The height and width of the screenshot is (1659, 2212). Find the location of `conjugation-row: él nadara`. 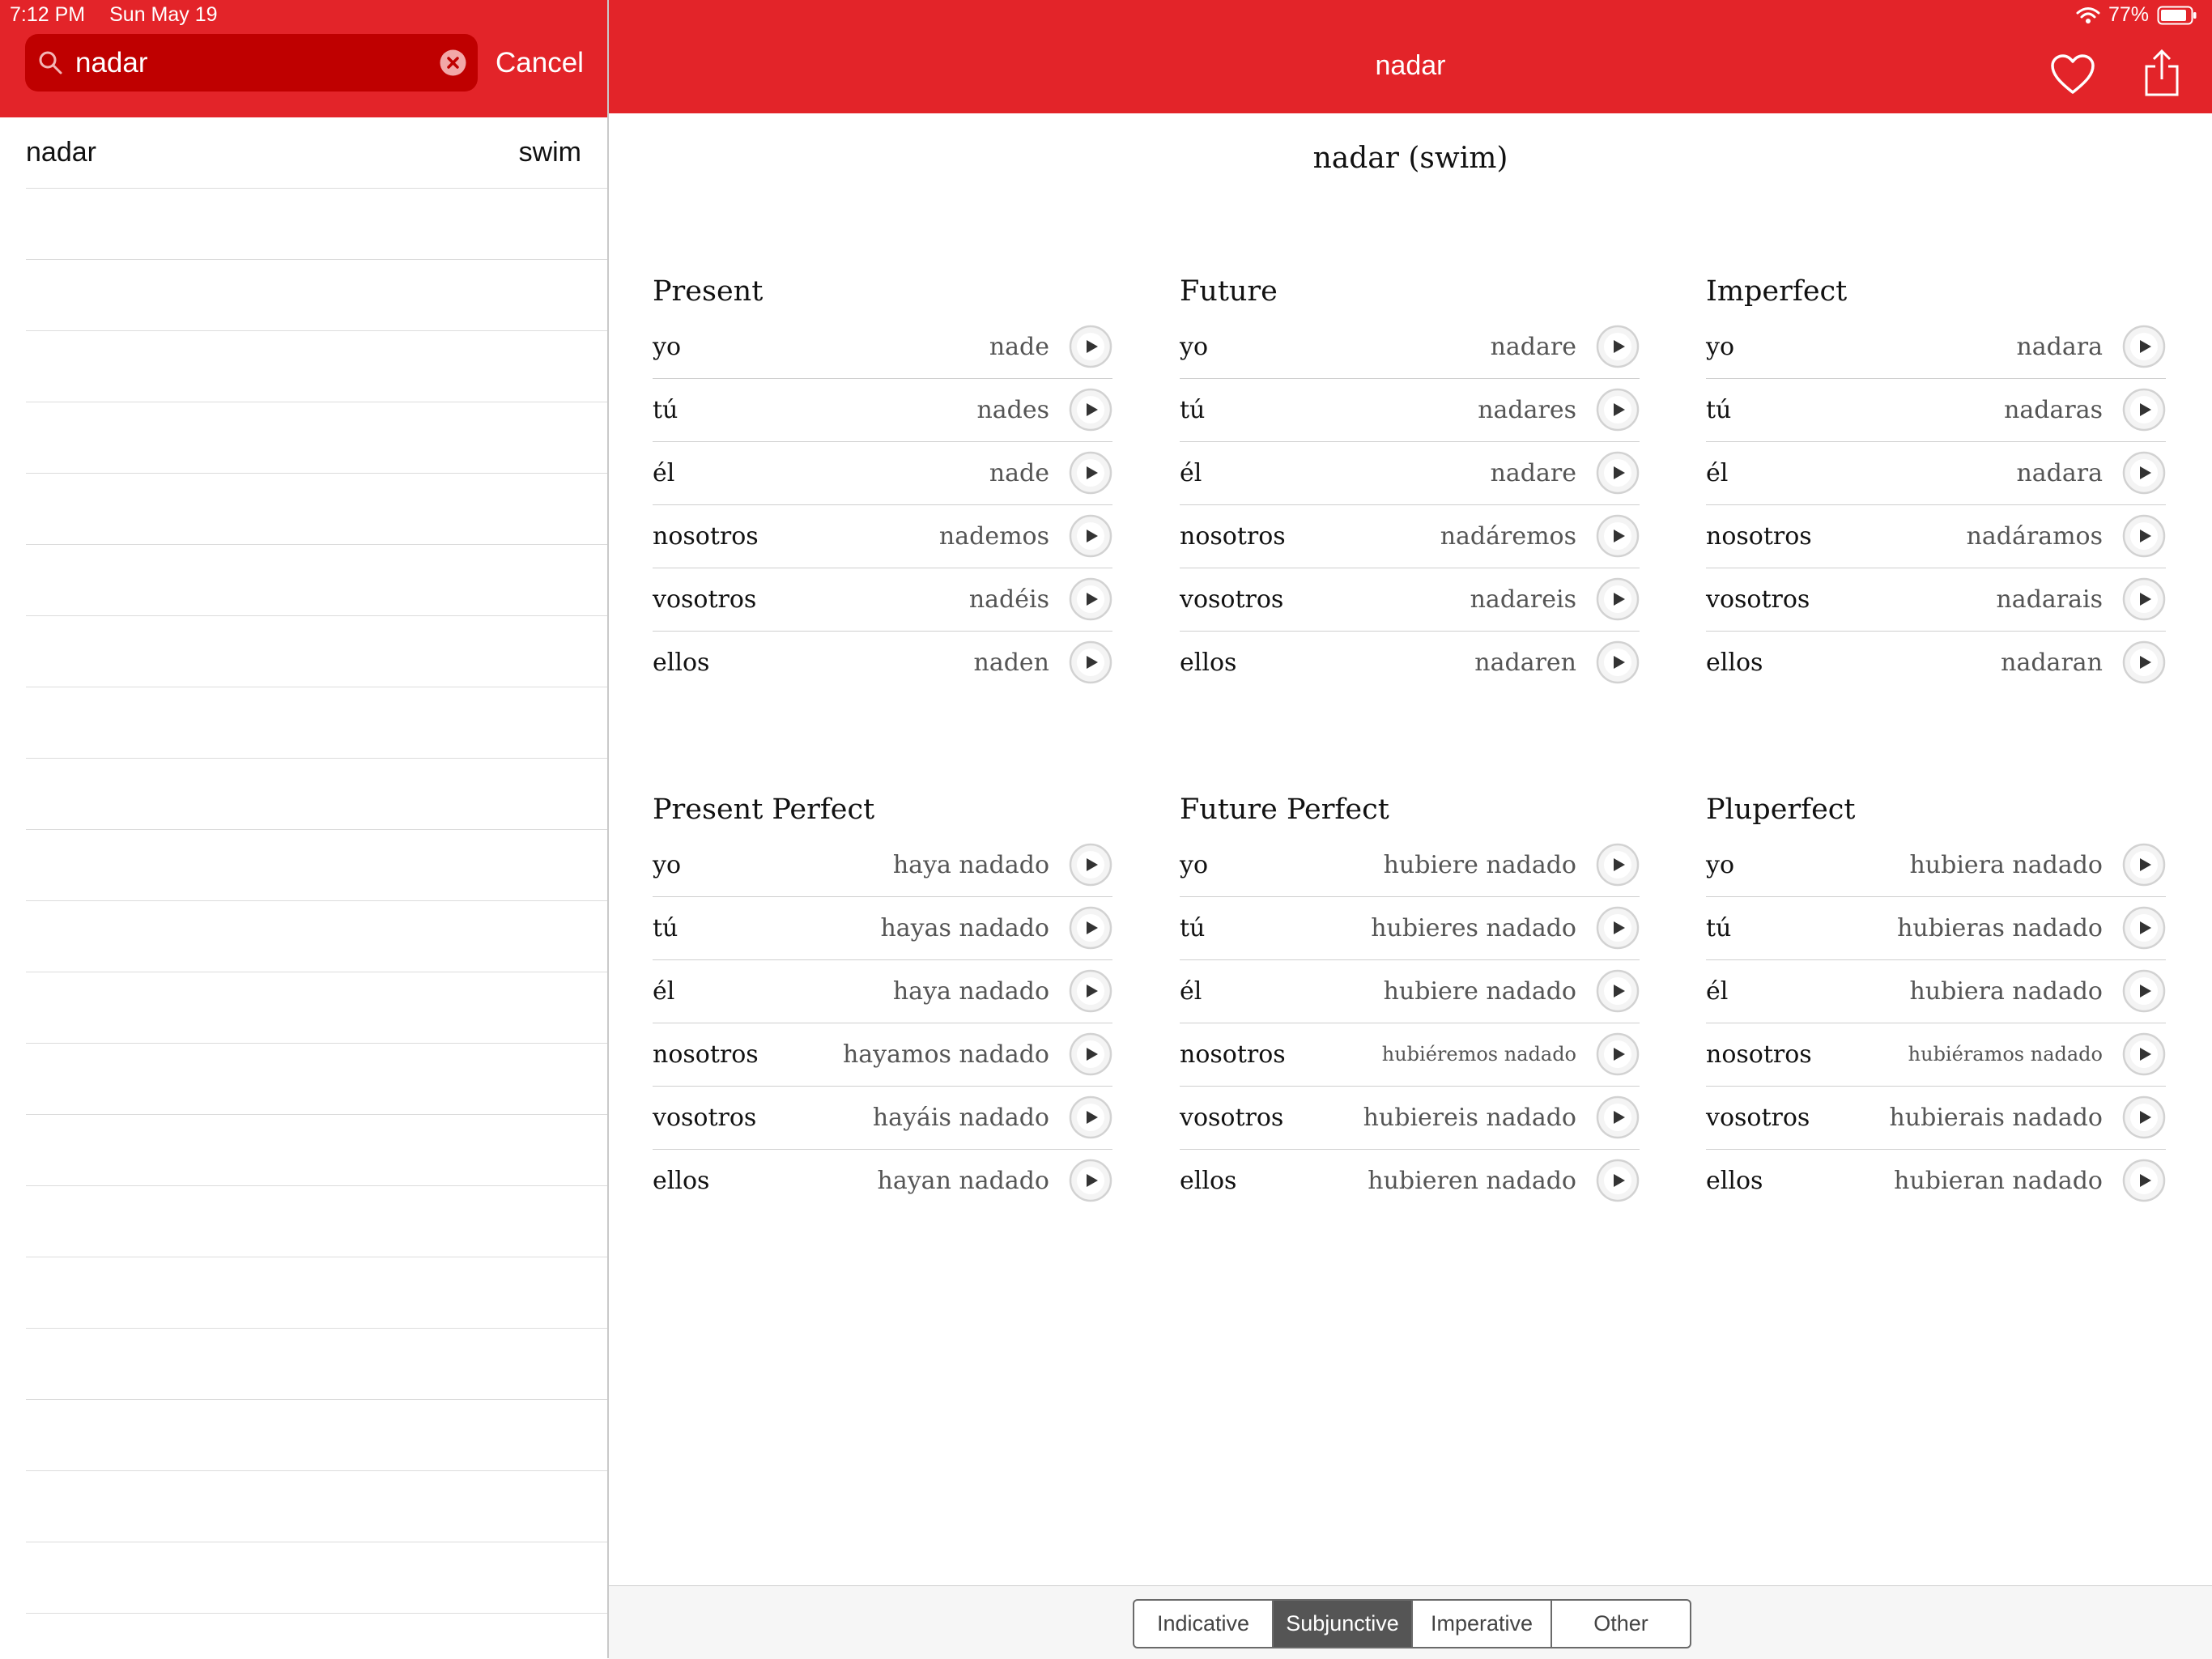

conjugation-row: él nadara is located at coordinates (1936, 474).